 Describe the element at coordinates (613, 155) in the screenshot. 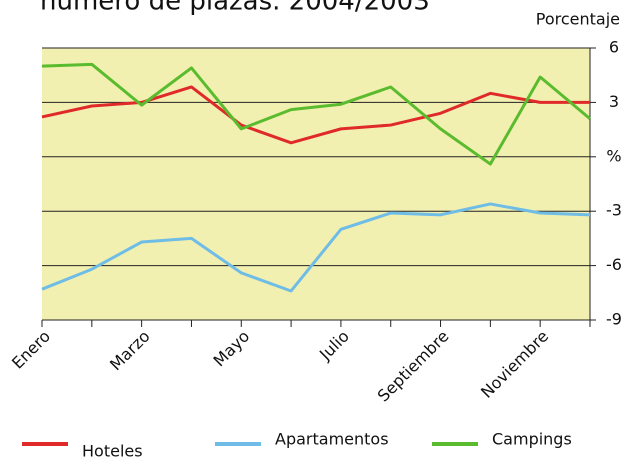

I see `y-tick-label: %` at that location.